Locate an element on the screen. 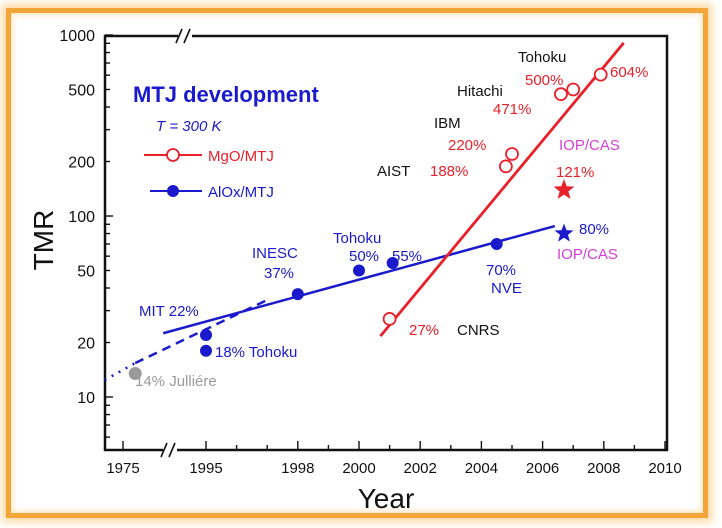  alox-fit-line is located at coordinates (359, 279).